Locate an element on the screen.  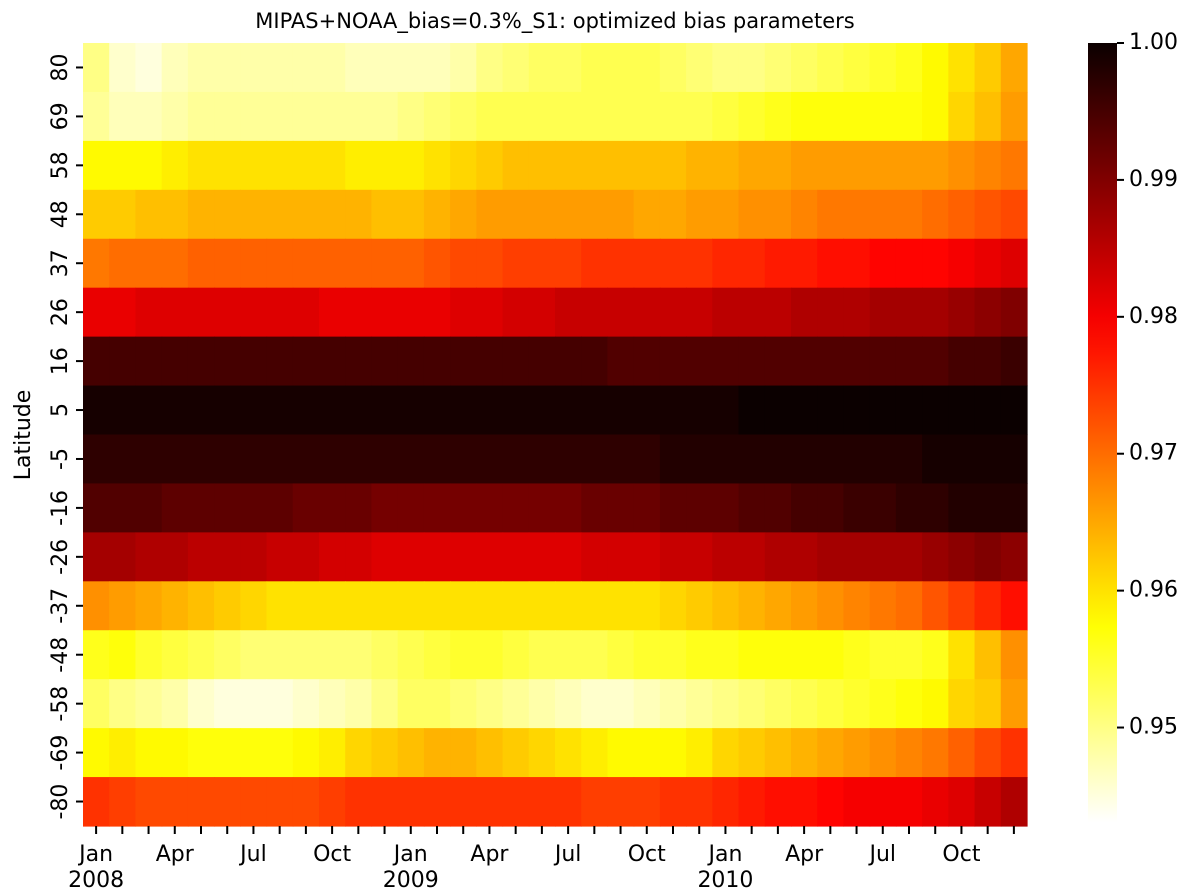
y-tick-label: -16 is located at coordinates (60, 508).